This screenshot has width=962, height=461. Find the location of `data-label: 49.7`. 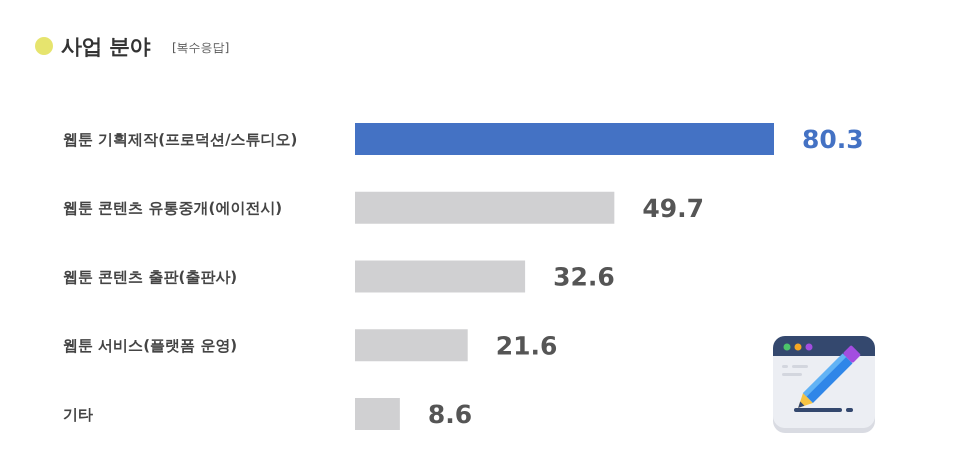

data-label: 49.7 is located at coordinates (673, 208).